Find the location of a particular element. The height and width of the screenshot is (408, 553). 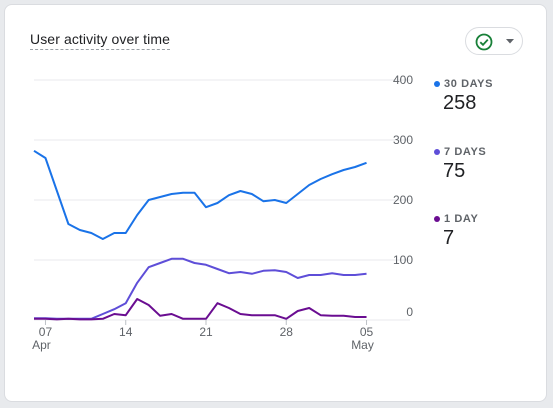

series-1-day-line is located at coordinates (200, 309).